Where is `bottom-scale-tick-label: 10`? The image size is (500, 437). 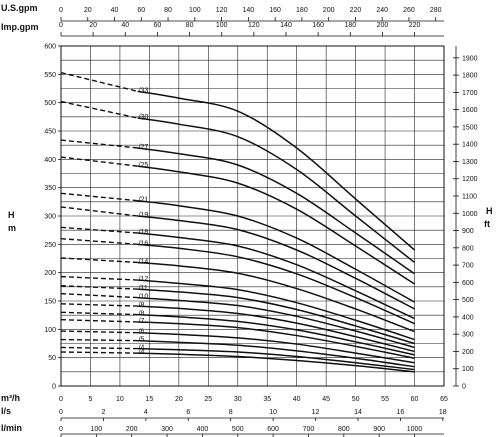
bottom-scale-tick-label: 10 is located at coordinates (273, 412).